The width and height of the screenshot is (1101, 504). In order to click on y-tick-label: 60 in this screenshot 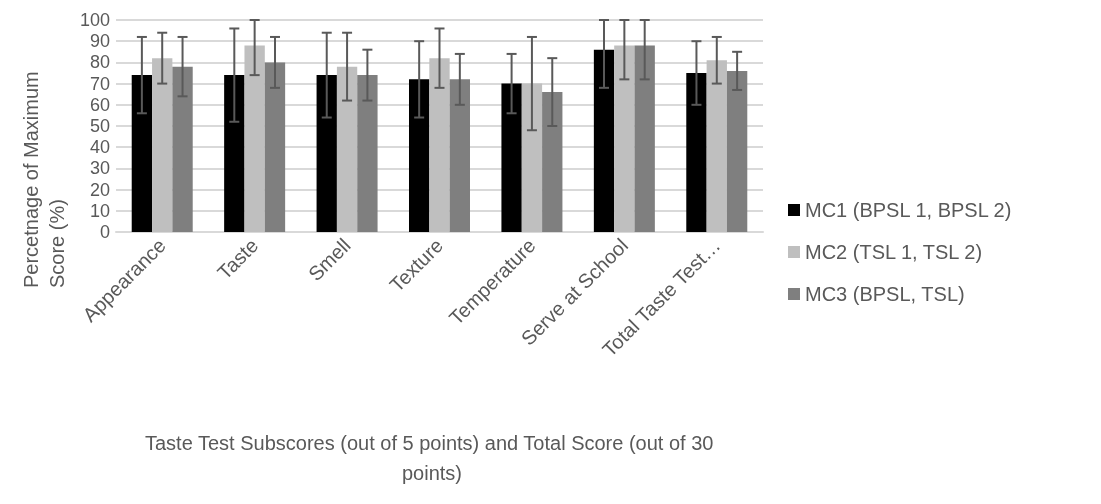, I will do `click(99, 104)`.